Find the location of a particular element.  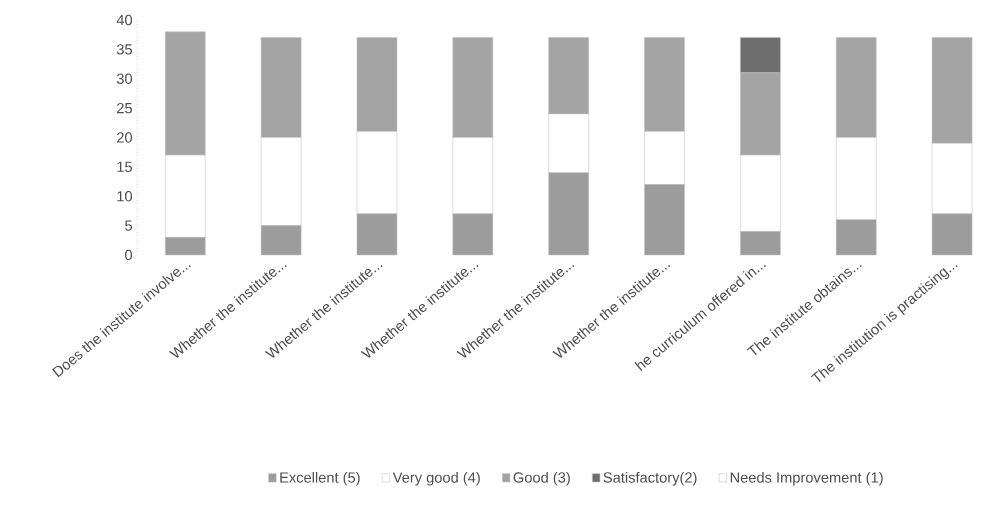

y-tick-label: 10 is located at coordinates (125, 196).